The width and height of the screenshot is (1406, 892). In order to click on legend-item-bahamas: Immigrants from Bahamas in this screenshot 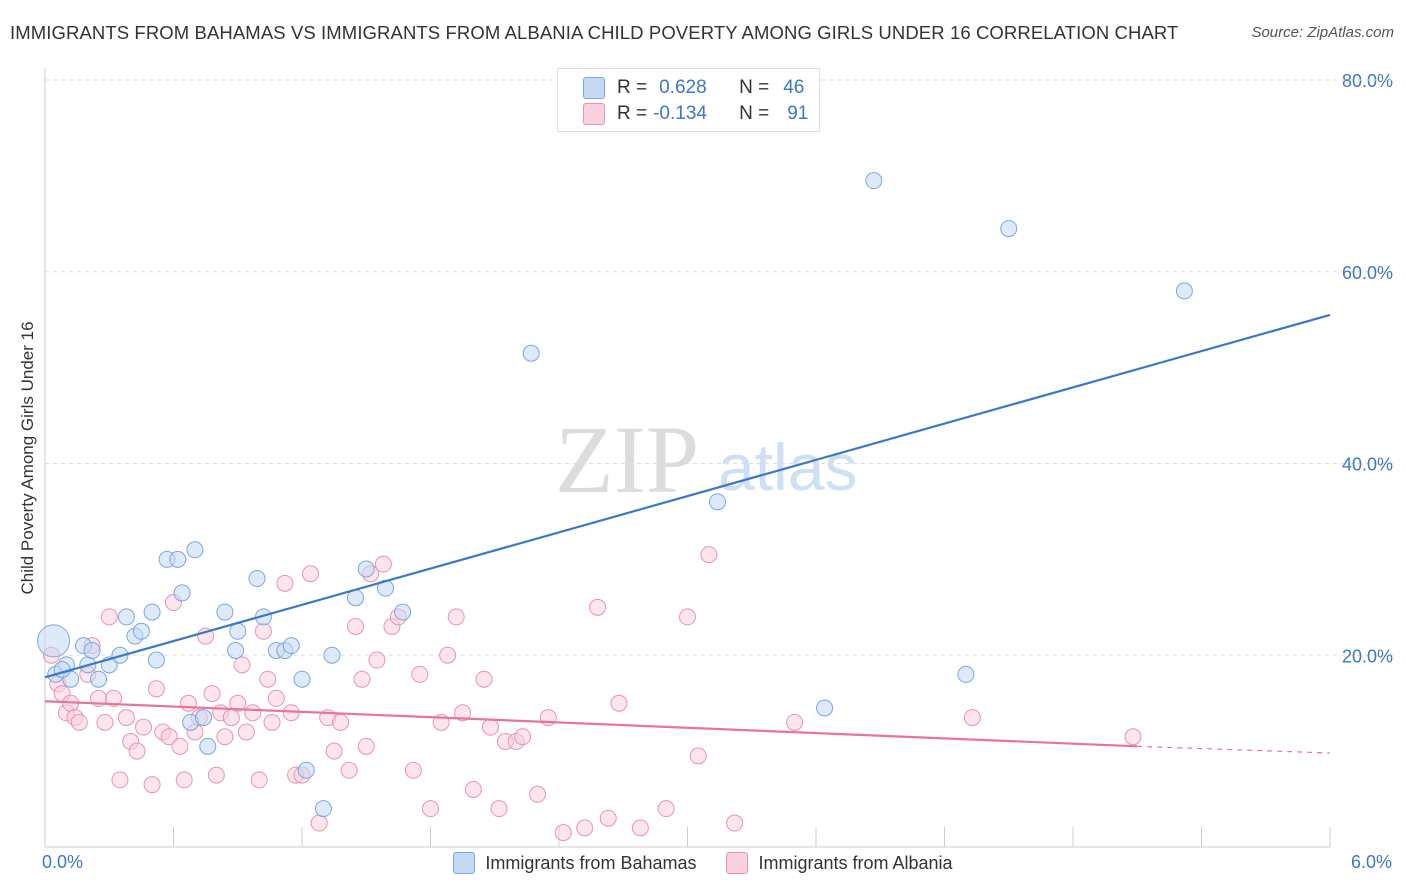, I will do `click(574, 863)`.